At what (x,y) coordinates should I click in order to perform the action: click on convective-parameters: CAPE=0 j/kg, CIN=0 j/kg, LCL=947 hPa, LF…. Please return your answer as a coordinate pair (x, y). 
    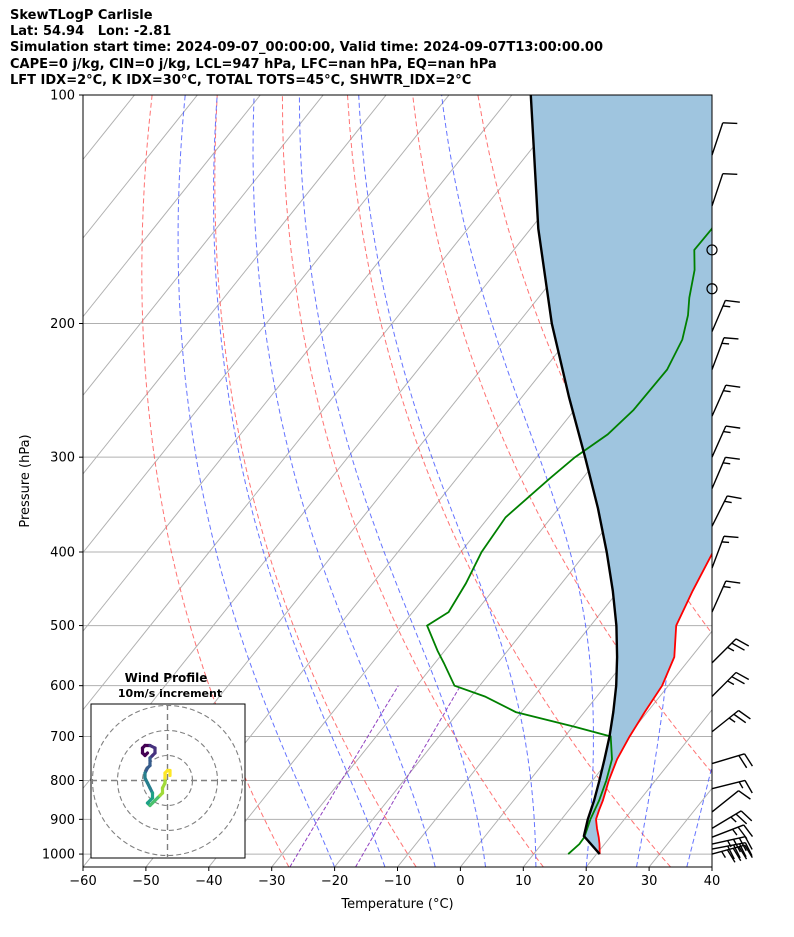
    Looking at the image, I should click on (253, 64).